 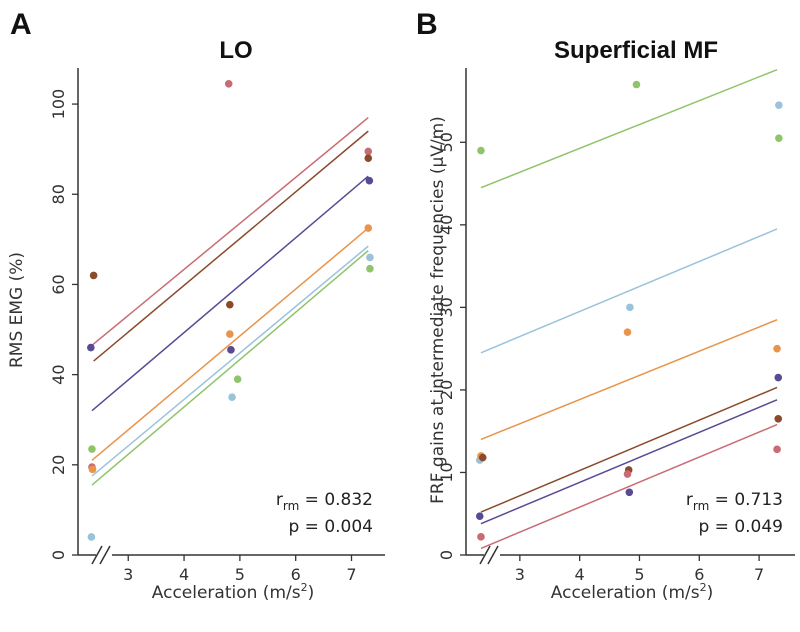 I want to click on chart-title: Superficial MF, so click(x=636, y=50).